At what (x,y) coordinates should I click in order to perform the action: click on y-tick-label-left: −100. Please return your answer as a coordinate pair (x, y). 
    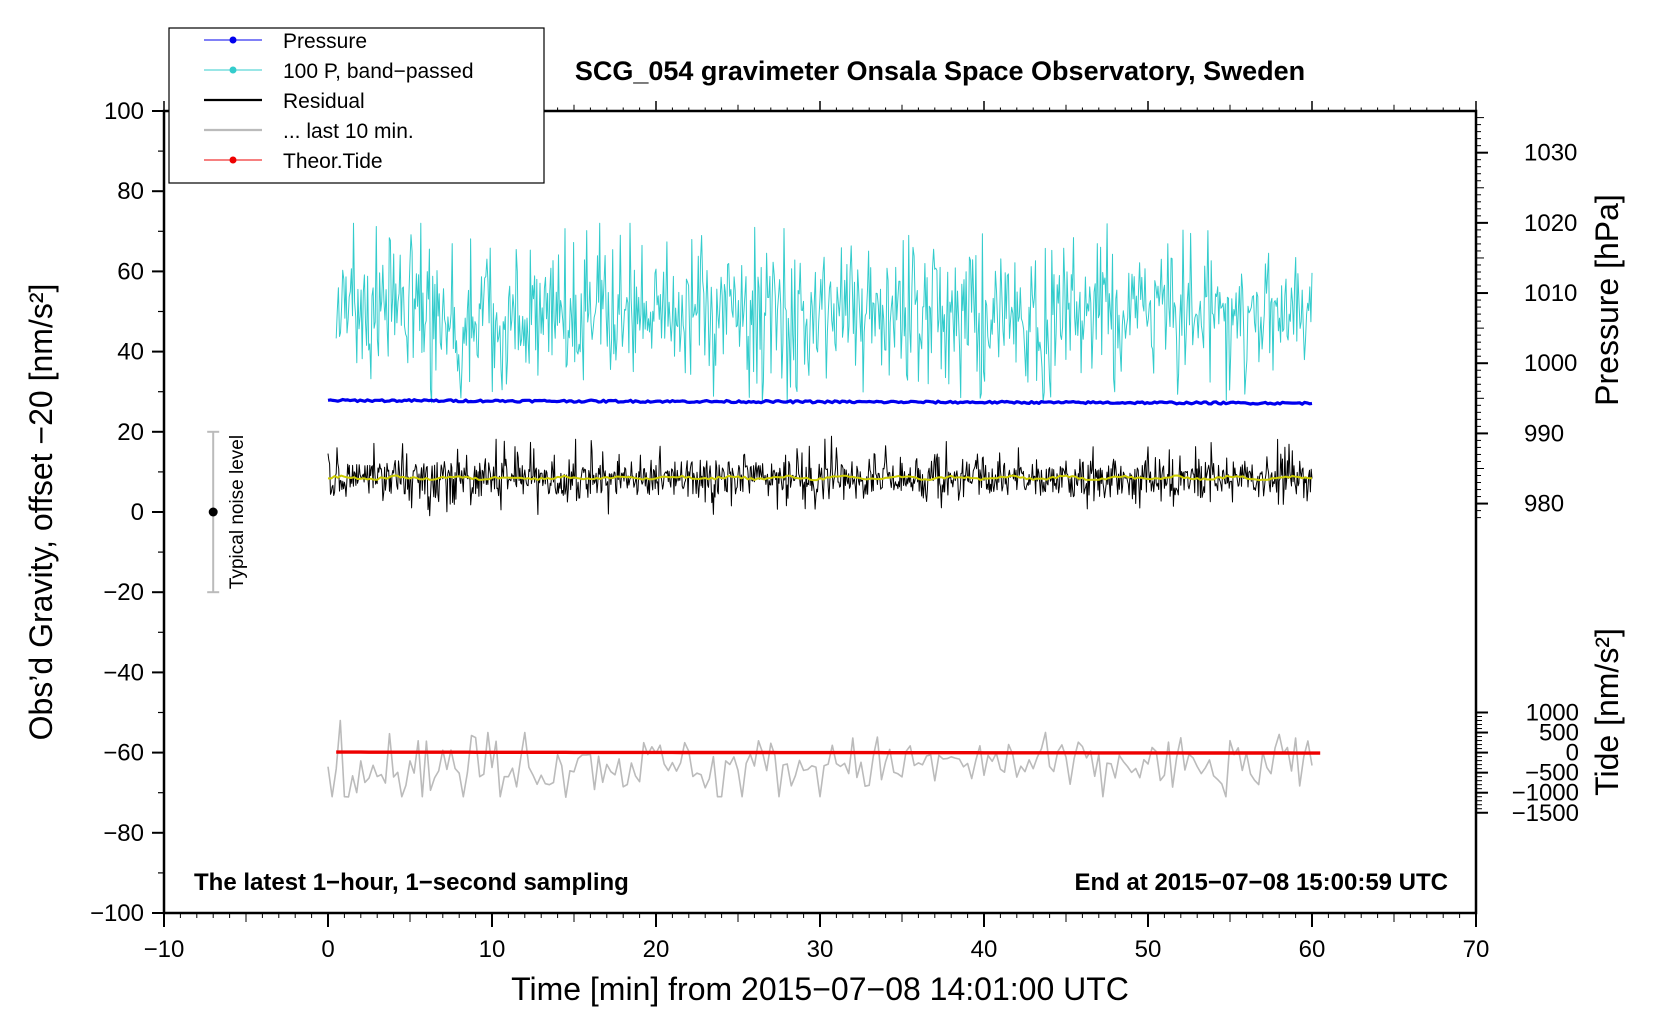
    Looking at the image, I should click on (117, 913).